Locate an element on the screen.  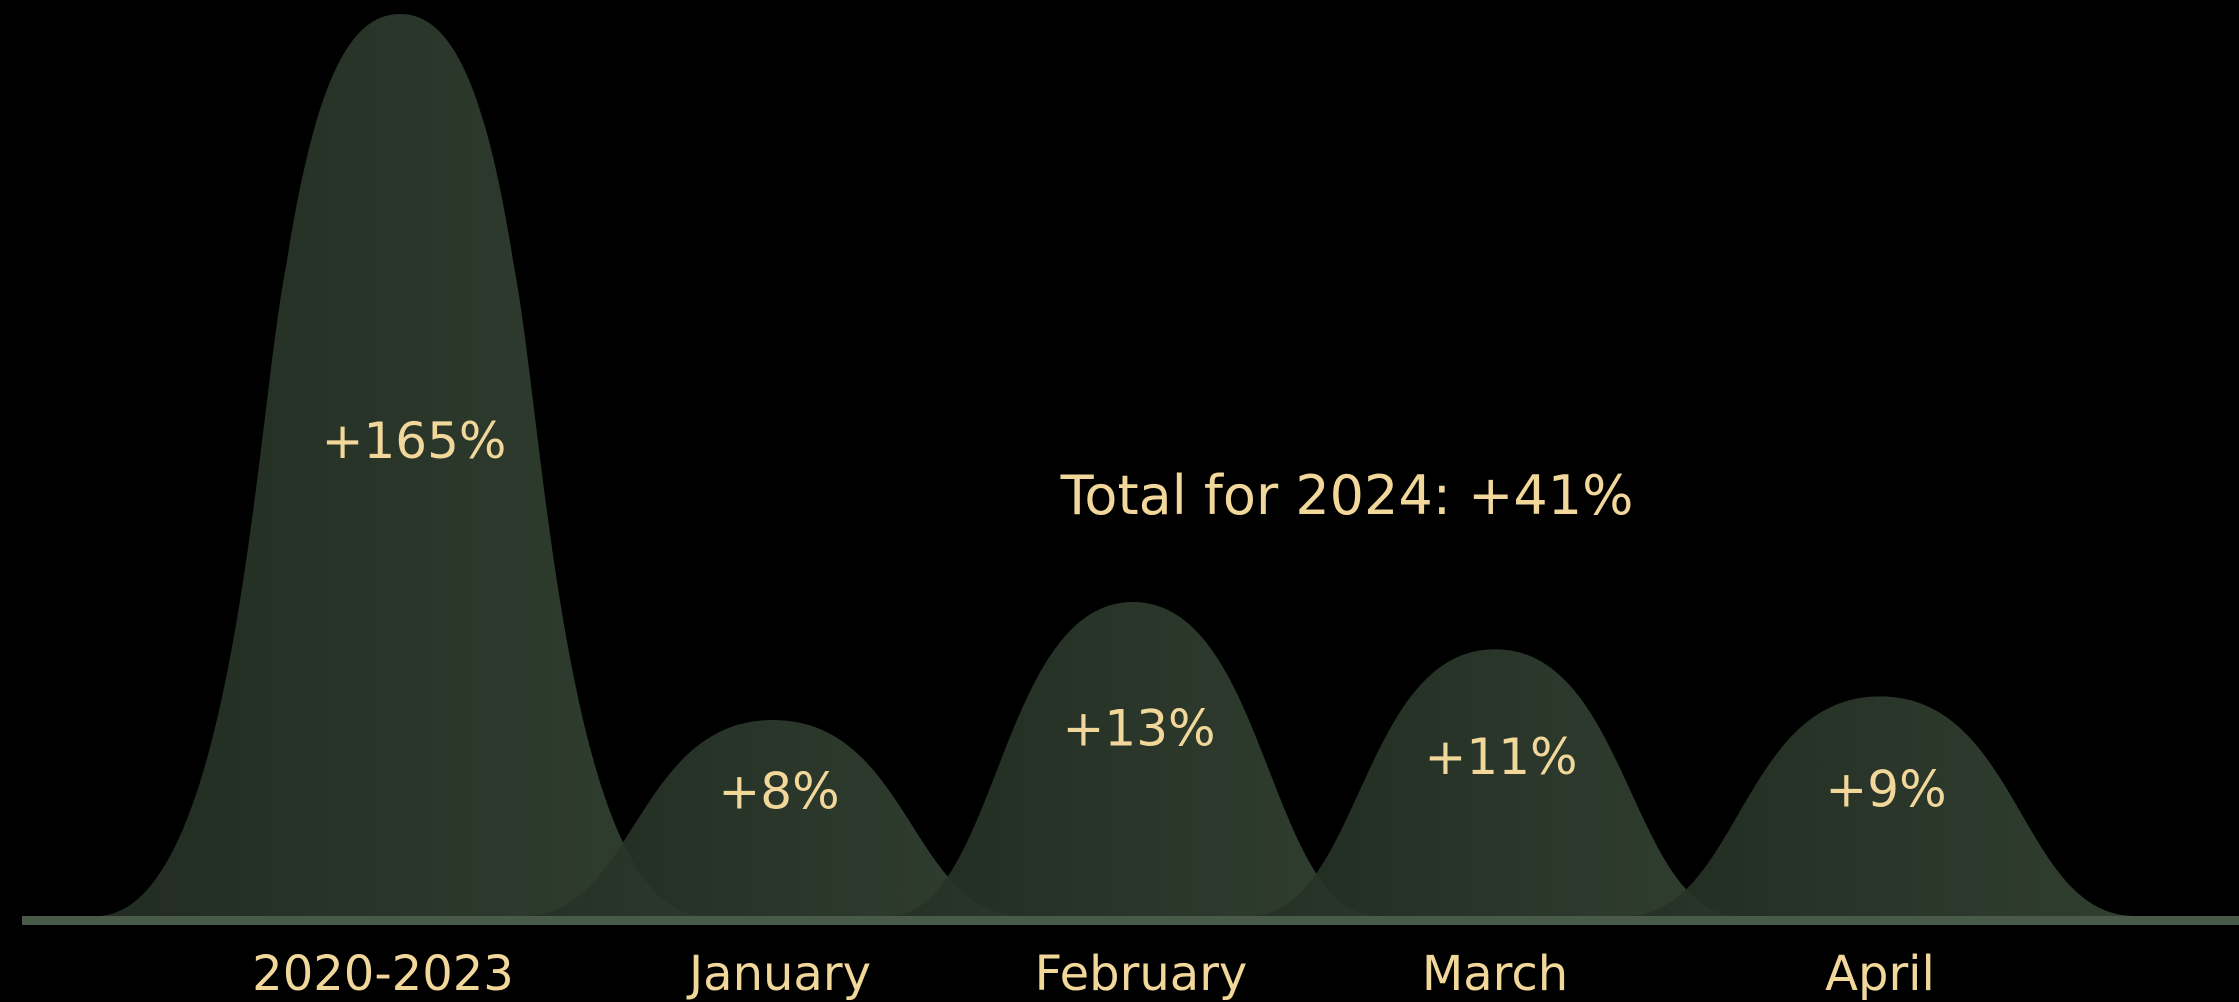
value-label: +9% is located at coordinates (1885, 790).